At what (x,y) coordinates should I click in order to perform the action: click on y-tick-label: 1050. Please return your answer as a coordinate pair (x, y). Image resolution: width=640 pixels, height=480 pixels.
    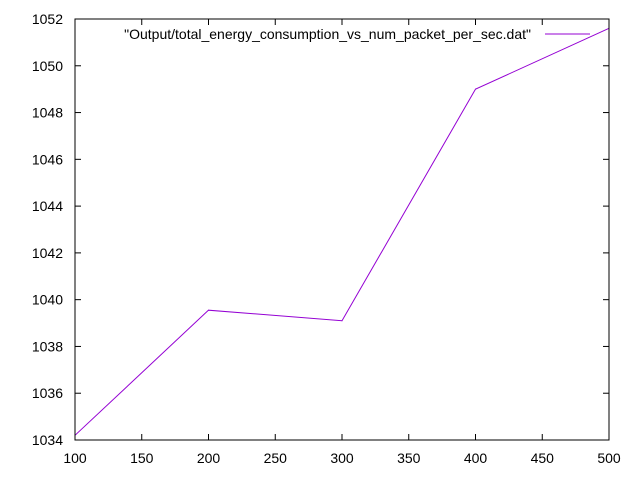
    Looking at the image, I should click on (47, 66).